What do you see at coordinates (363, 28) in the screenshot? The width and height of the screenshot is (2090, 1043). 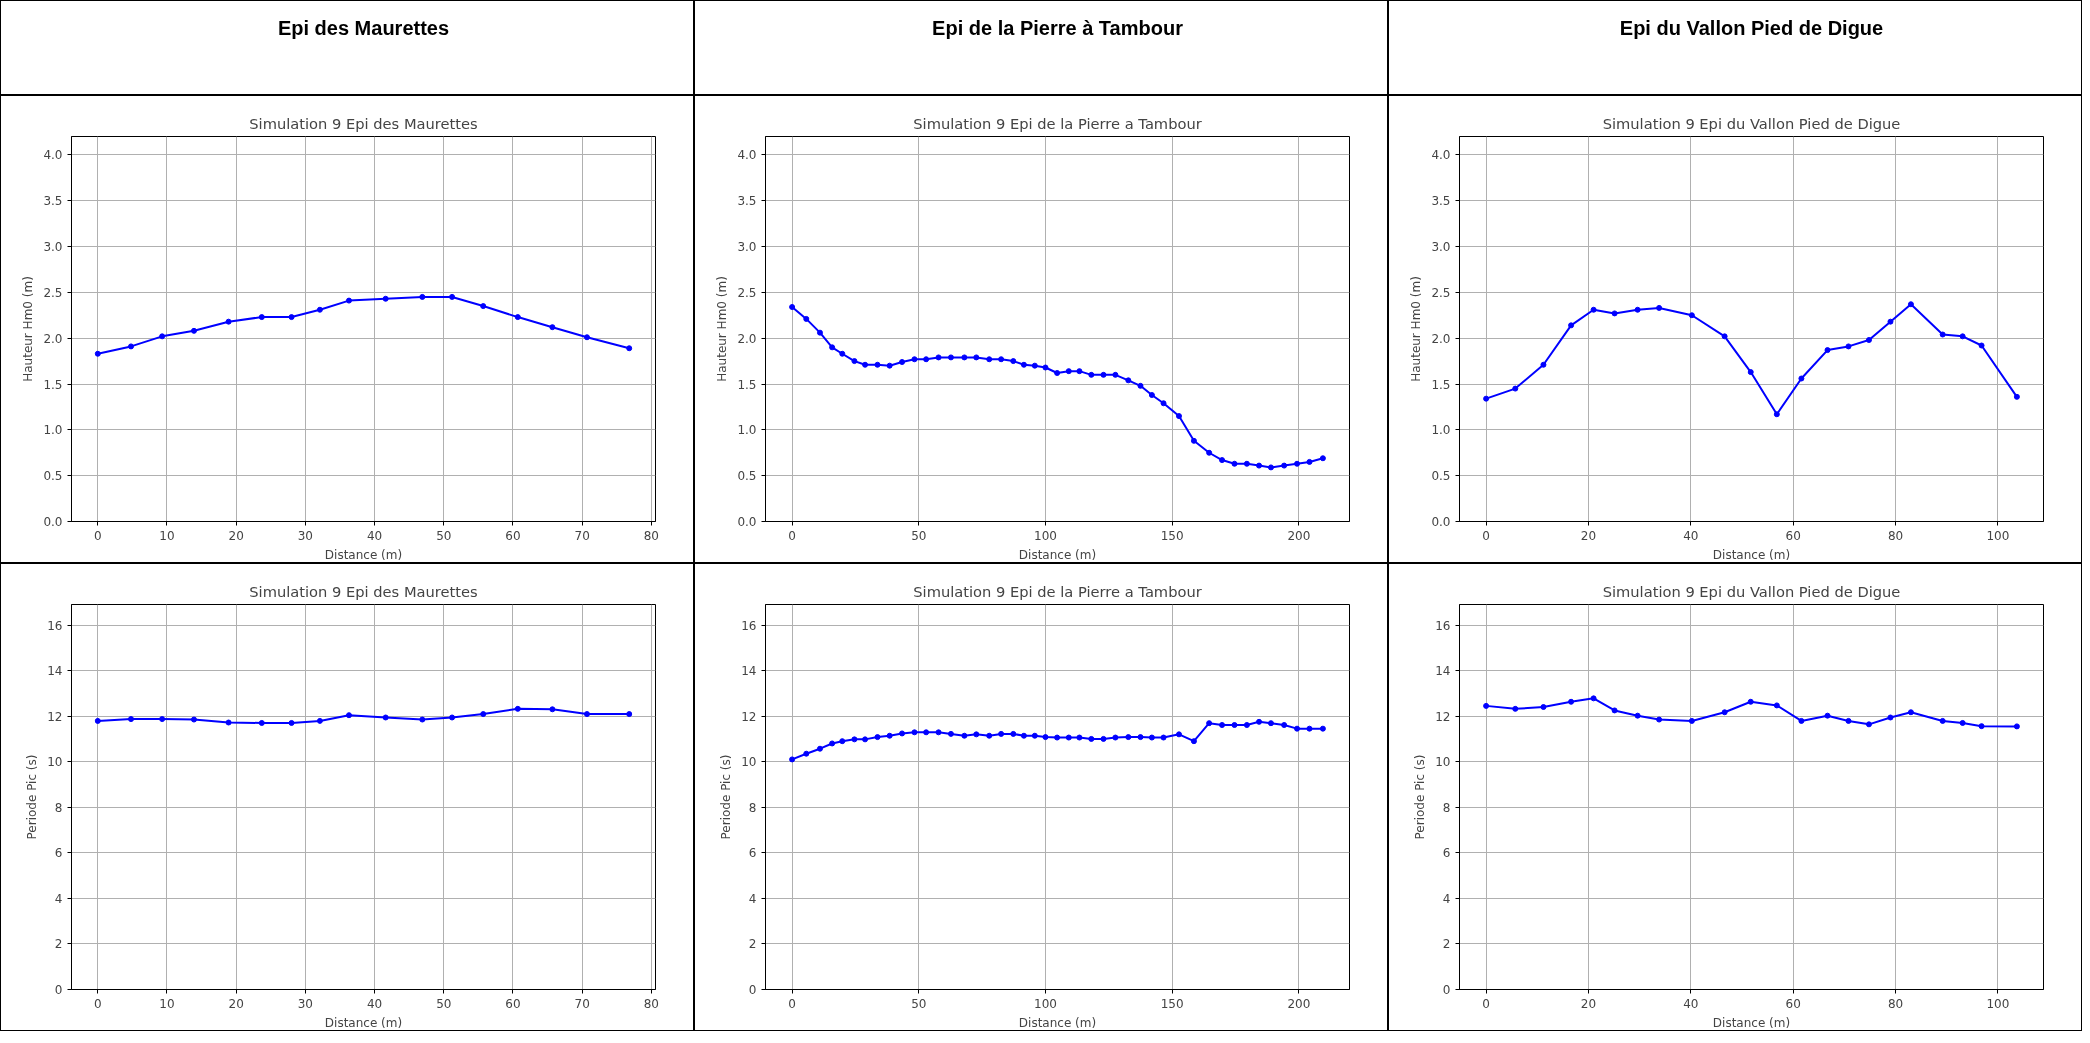 I see `text: Epi des Maurettes` at bounding box center [363, 28].